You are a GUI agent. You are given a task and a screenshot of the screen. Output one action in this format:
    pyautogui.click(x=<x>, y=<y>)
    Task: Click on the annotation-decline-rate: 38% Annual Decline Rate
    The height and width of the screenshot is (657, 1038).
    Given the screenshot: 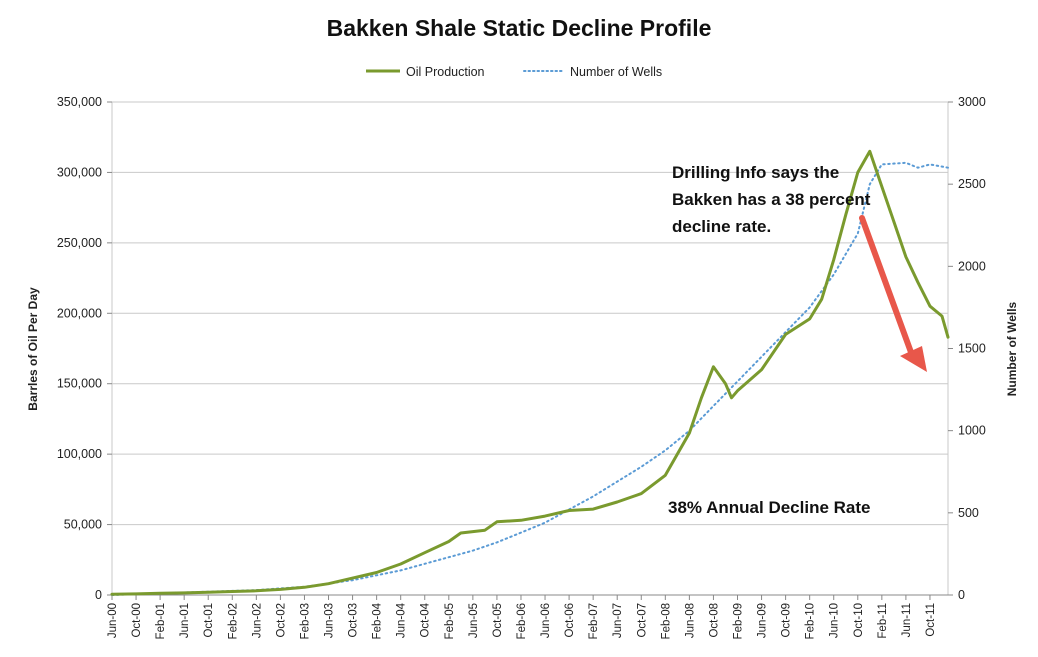 What is the action you would take?
    pyautogui.click(x=769, y=507)
    